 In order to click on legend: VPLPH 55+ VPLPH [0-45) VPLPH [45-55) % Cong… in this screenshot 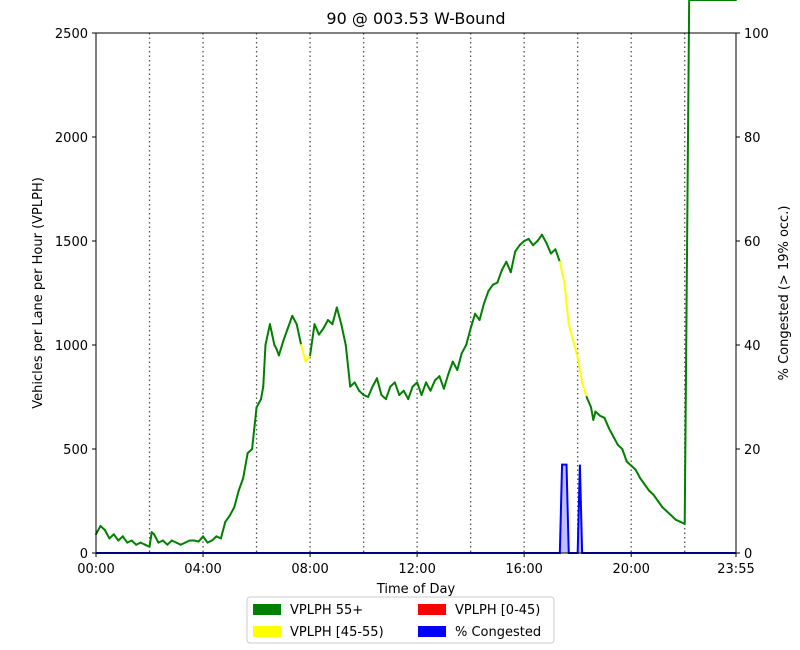, I will do `click(400, 620)`.